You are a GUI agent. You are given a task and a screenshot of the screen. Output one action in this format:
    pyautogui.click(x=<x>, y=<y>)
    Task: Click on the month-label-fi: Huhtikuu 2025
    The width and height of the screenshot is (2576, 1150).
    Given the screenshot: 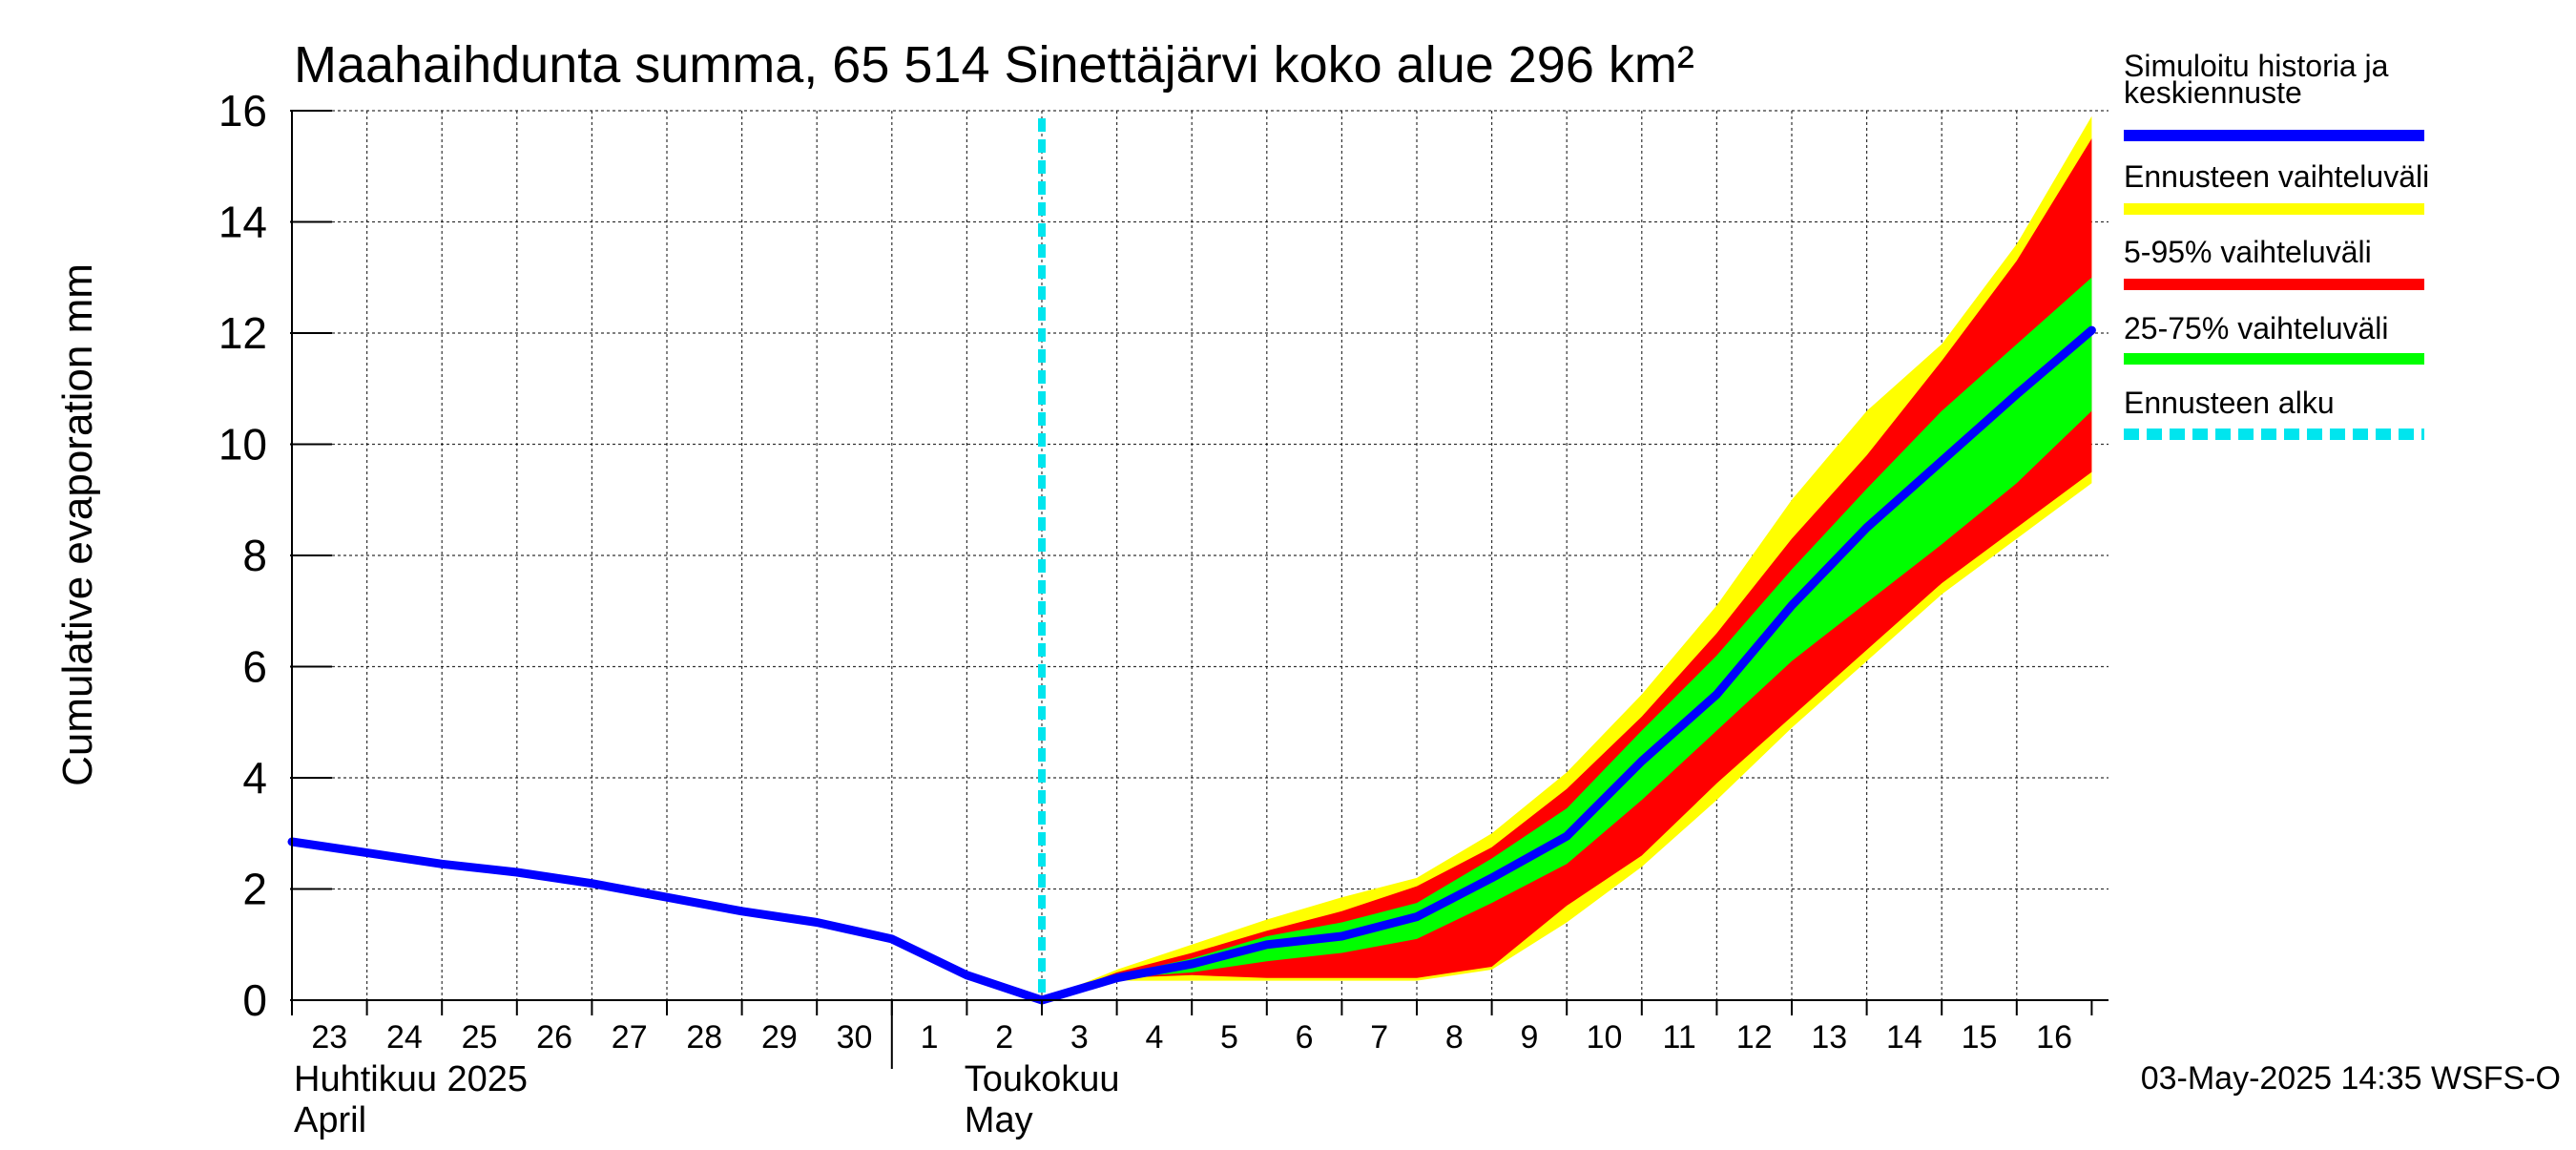 What is the action you would take?
    pyautogui.click(x=411, y=1079)
    